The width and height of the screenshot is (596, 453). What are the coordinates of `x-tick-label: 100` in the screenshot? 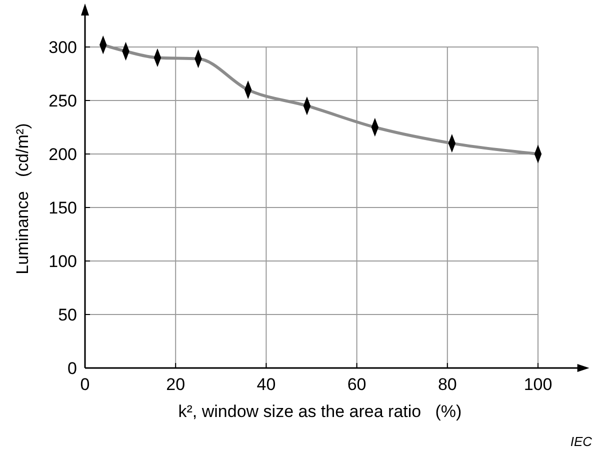 It's located at (538, 384).